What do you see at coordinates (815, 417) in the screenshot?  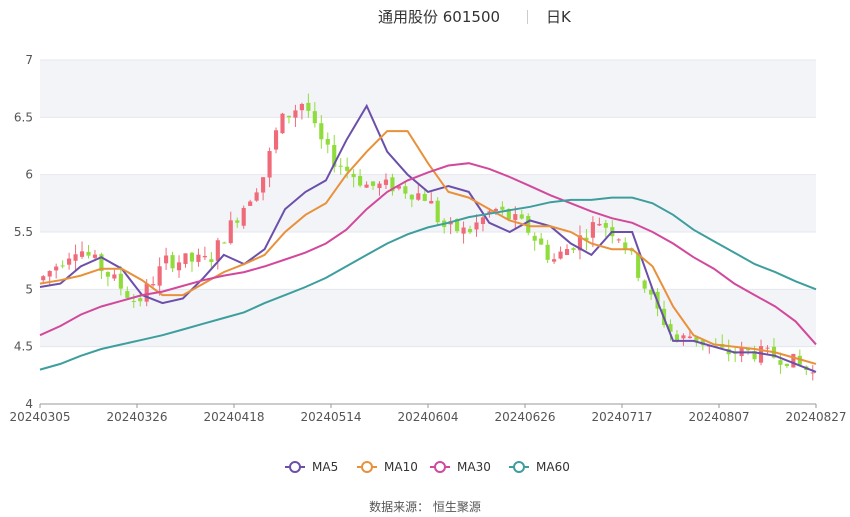 I see `x-tick-label: 20240827` at bounding box center [815, 417].